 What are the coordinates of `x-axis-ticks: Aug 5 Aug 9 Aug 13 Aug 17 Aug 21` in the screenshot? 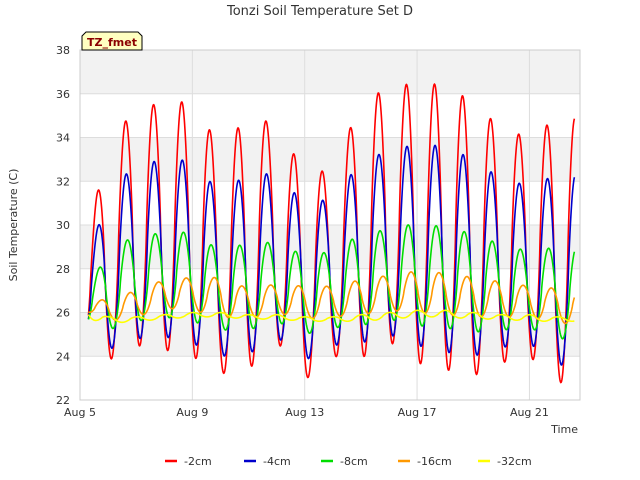 It's located at (306, 412).